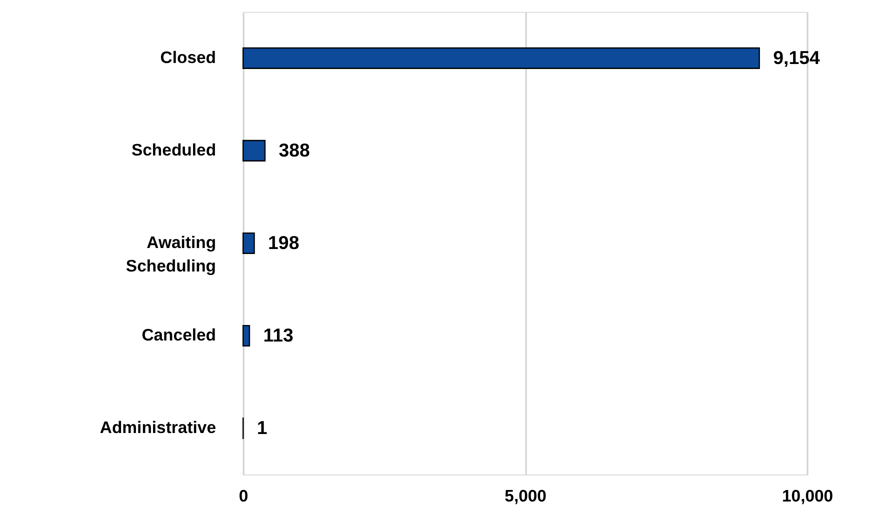  Describe the element at coordinates (294, 150) in the screenshot. I see `data-label: 388` at that location.